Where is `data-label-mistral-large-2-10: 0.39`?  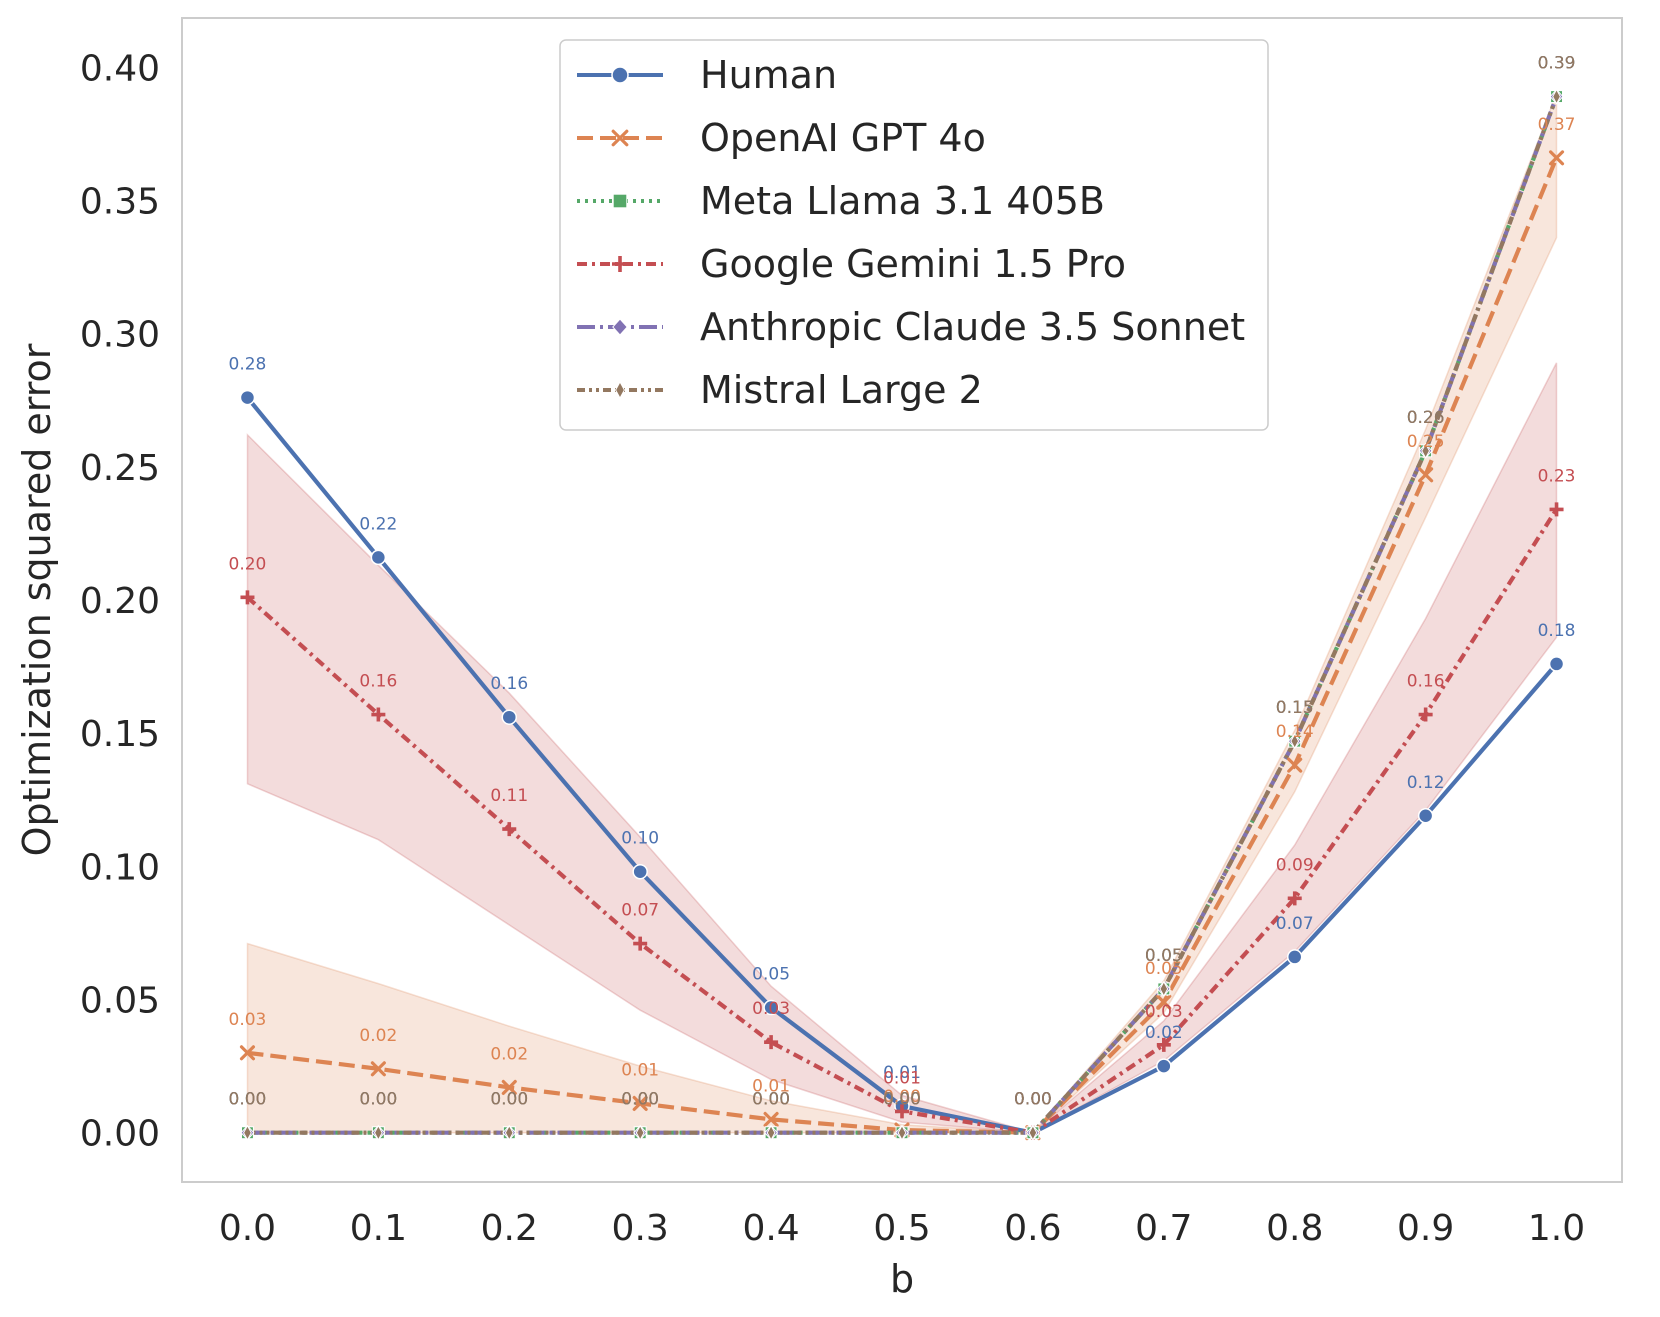
data-label-mistral-large-2-10: 0.39 is located at coordinates (1557, 64).